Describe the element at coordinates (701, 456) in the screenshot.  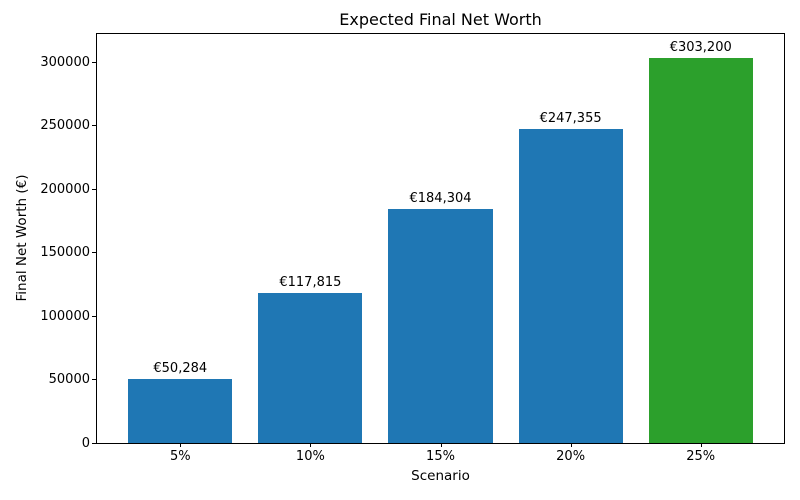
I see `x-tick-label: 25%` at that location.